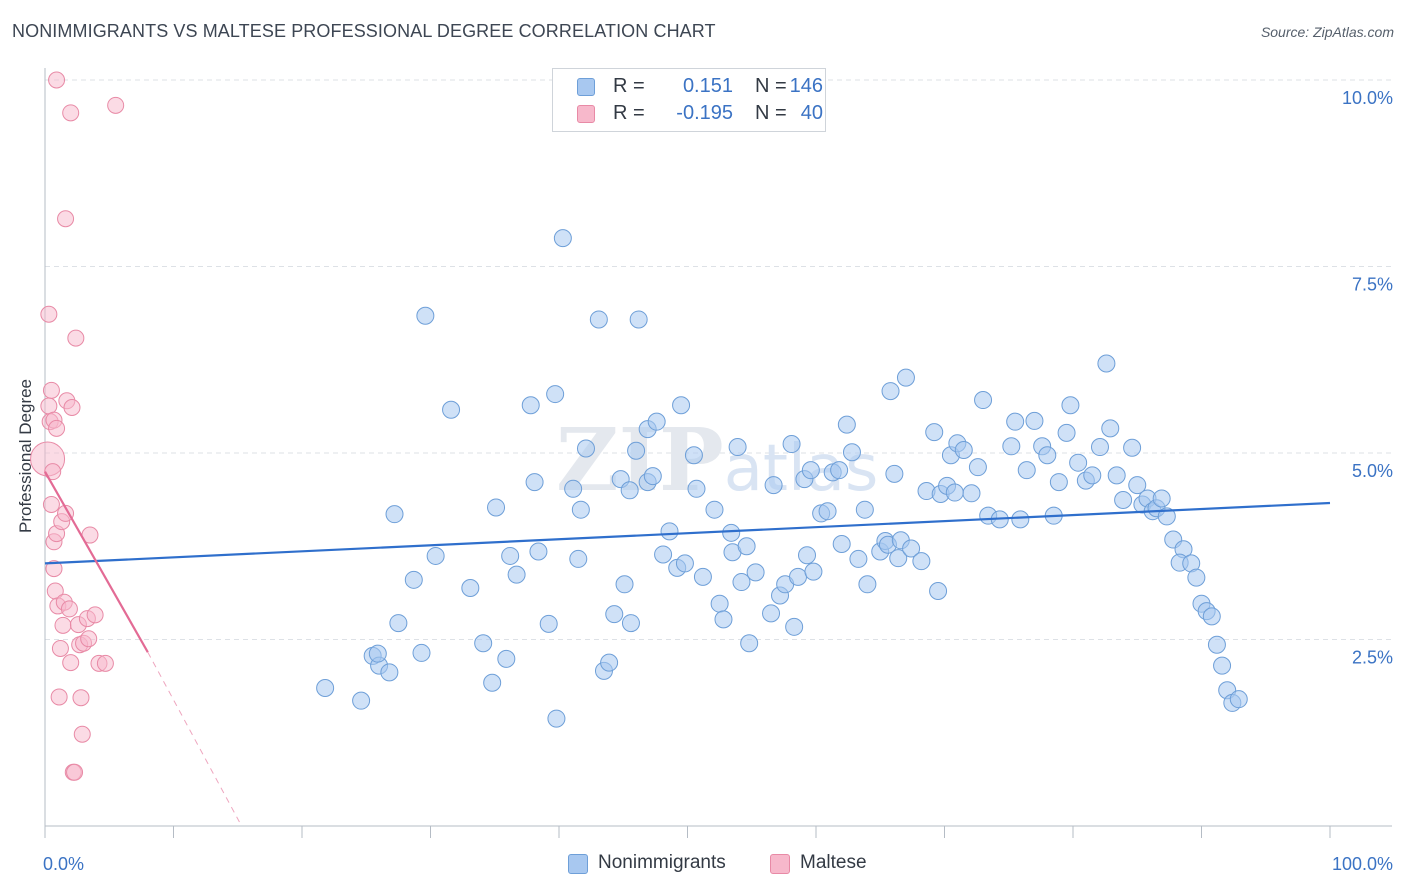 This screenshot has height=892, width=1406. I want to click on watermark-text: ZIPatlas, so click(717, 460).